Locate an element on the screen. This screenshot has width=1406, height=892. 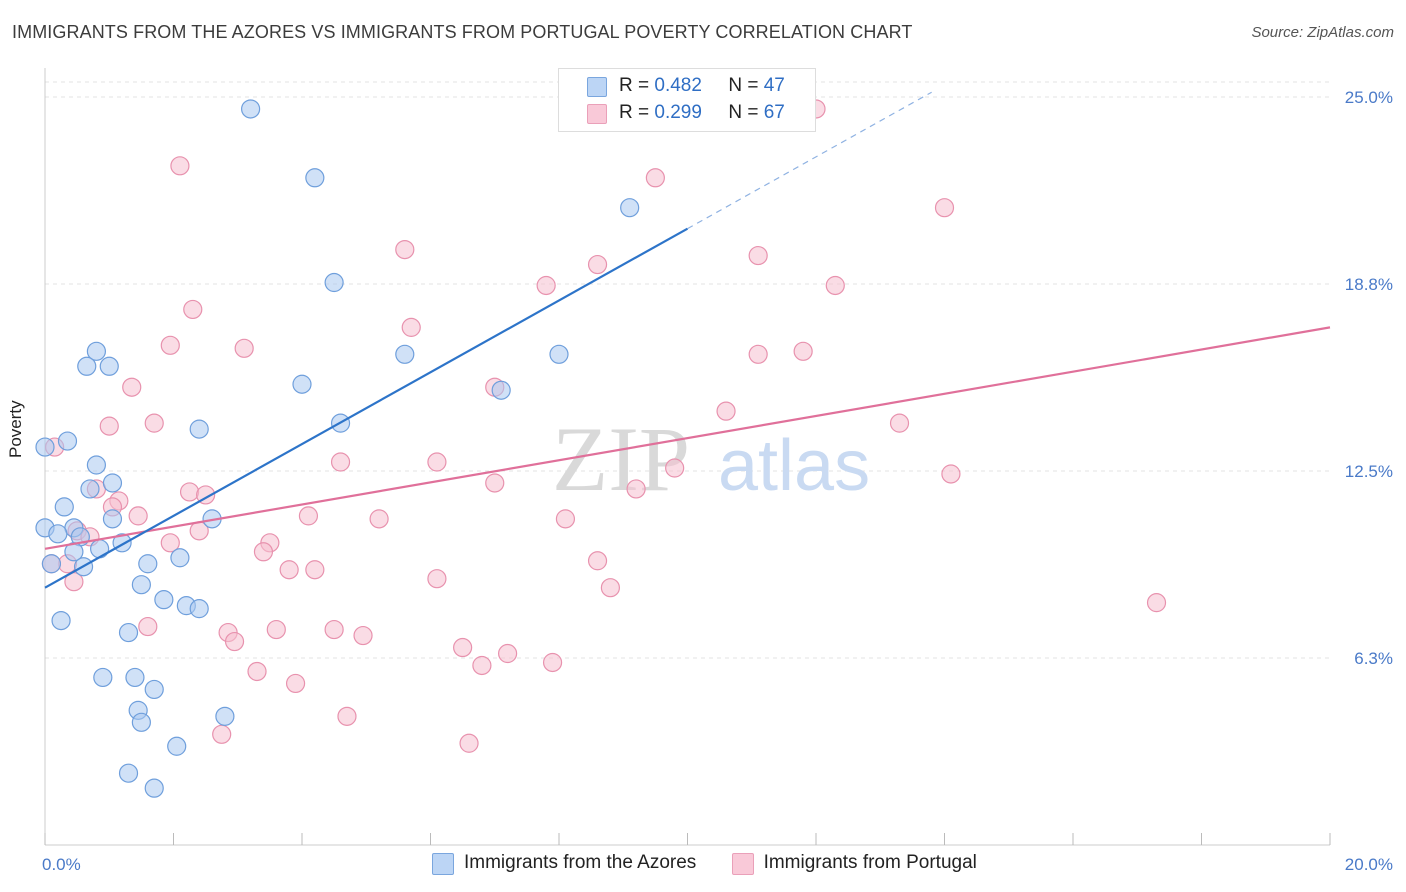
y-tick-label: 18.8% is located at coordinates (1369, 284).